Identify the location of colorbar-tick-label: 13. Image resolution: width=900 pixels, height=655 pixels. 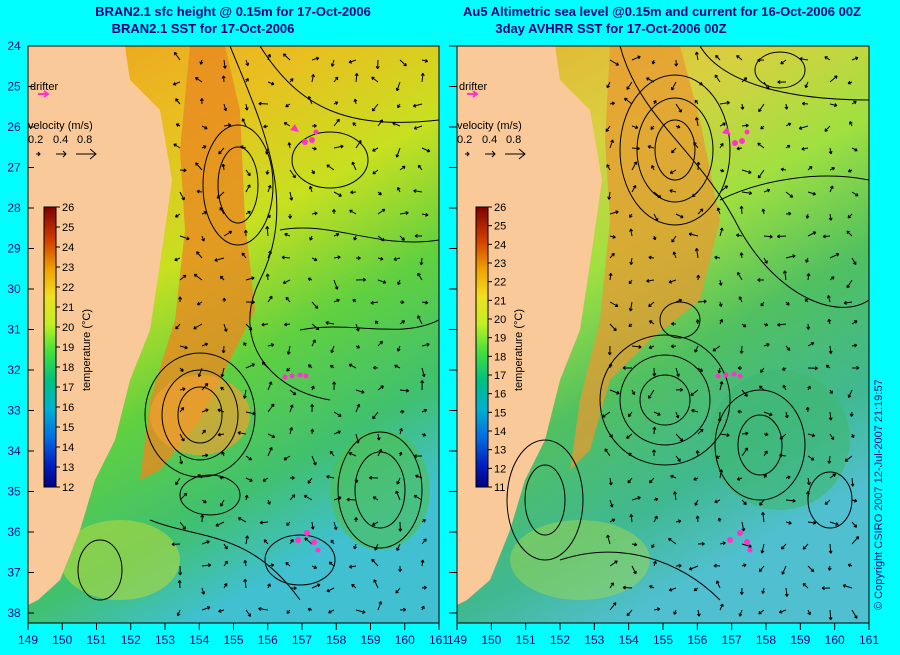
(68, 468).